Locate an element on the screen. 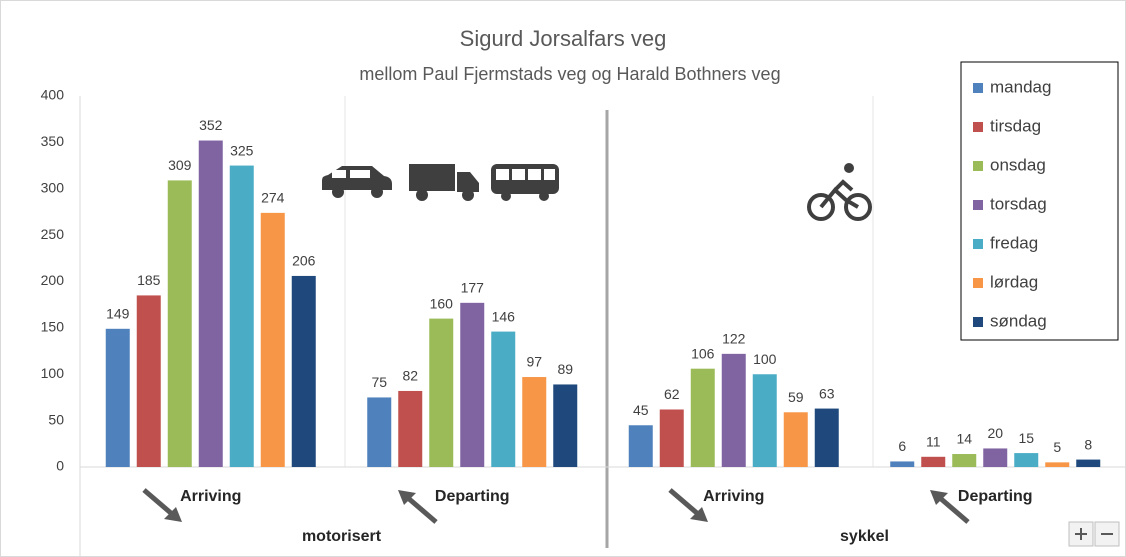 The width and height of the screenshot is (1126, 557). legend-label: lørdag is located at coordinates (1014, 281).